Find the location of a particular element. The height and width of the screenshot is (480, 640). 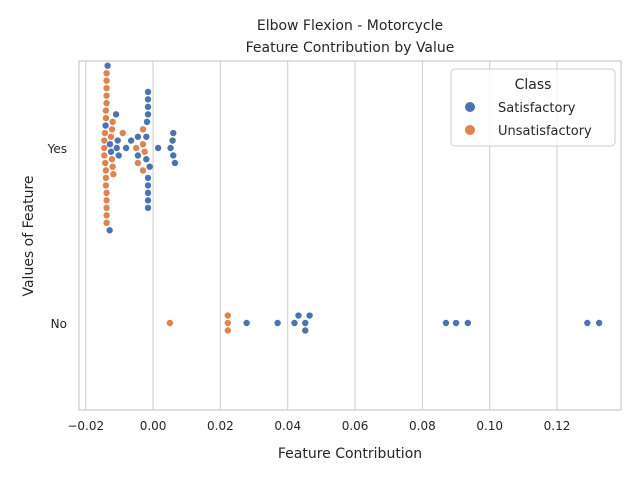

legend-marker-satisfactory is located at coordinates (470, 107).